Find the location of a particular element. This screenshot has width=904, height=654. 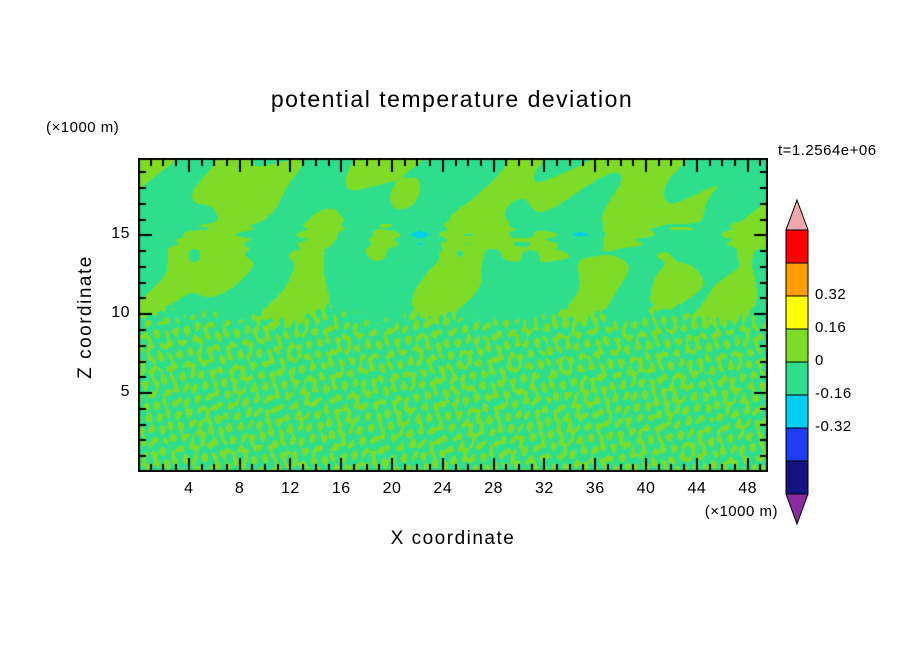

time-label: t=1.2564e+06 is located at coordinates (827, 150).